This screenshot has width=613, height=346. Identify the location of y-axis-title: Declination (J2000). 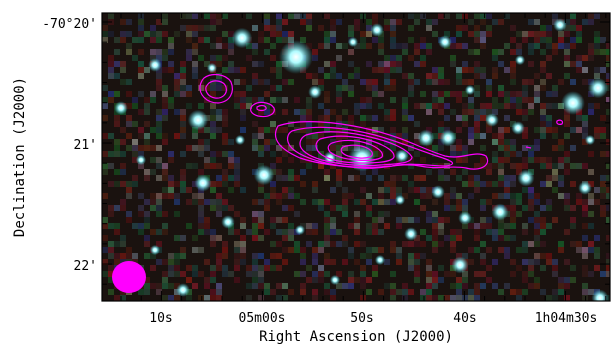
(20, 157).